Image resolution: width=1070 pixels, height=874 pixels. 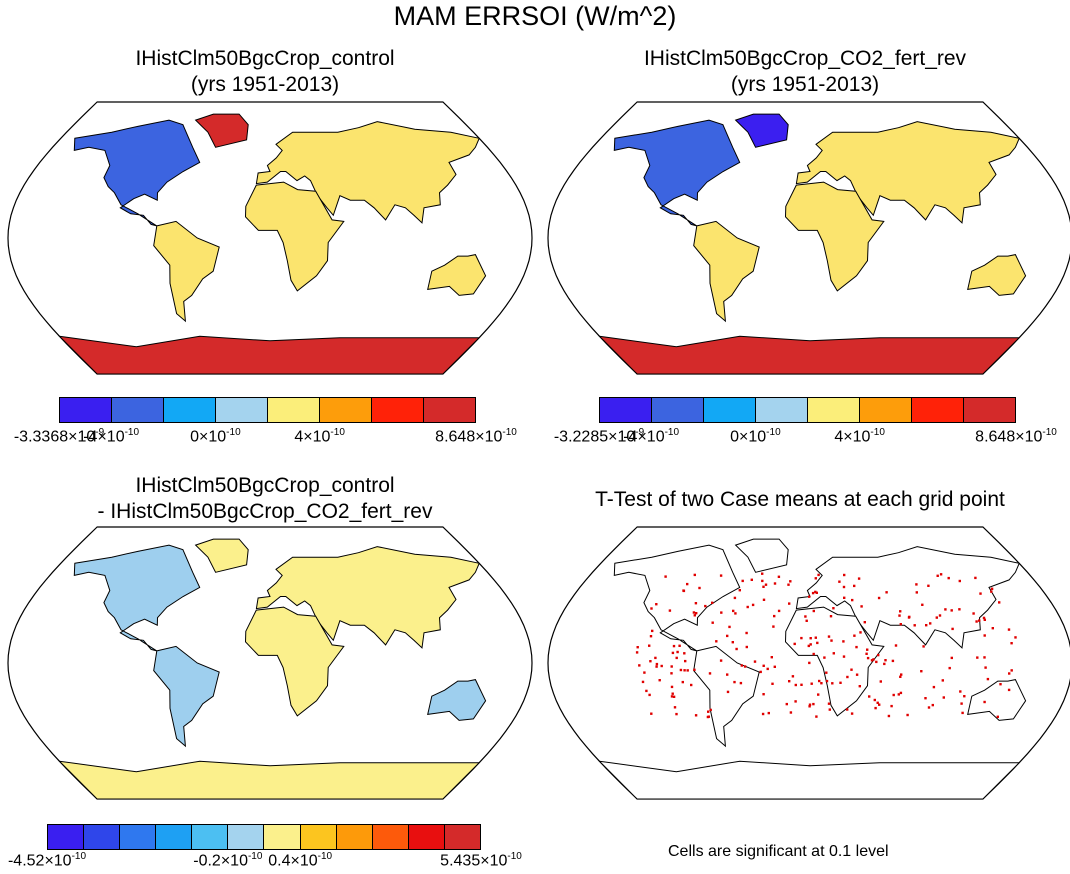 I want to click on panel3-title-line2: - IHistClm50BgcCrop_CO2_fert_rev, so click(x=265, y=511).